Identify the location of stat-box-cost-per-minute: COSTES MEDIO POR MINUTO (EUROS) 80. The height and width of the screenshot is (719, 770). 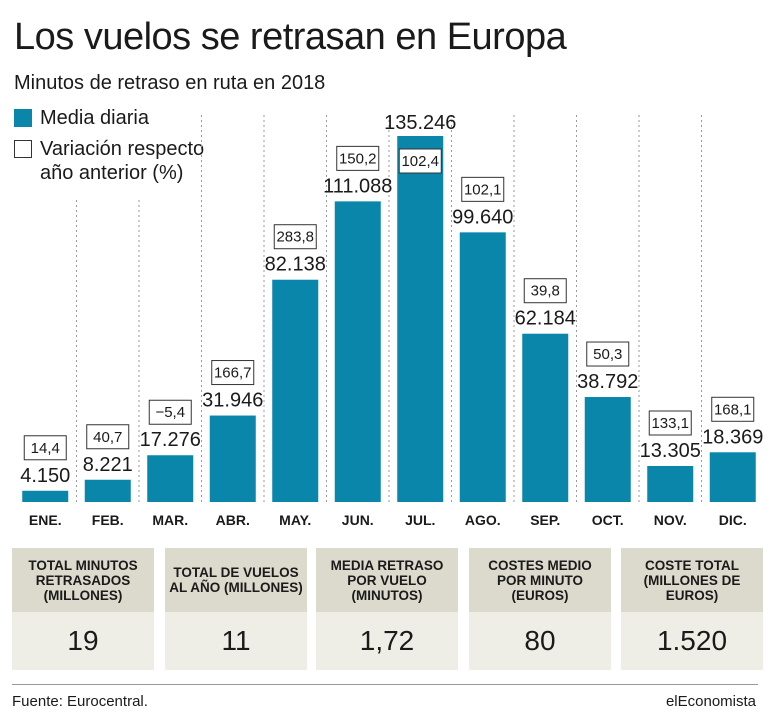
(540, 609).